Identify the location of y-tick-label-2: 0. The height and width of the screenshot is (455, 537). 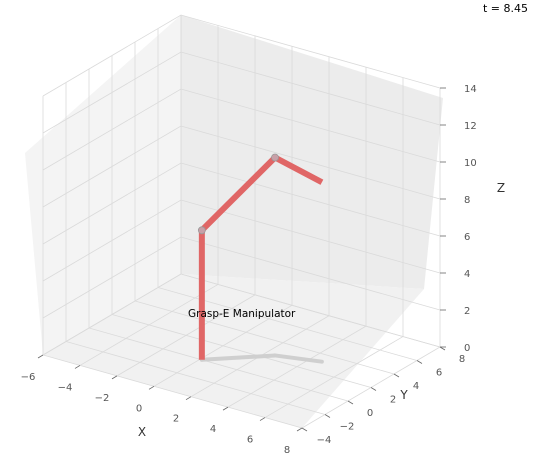
(370, 413).